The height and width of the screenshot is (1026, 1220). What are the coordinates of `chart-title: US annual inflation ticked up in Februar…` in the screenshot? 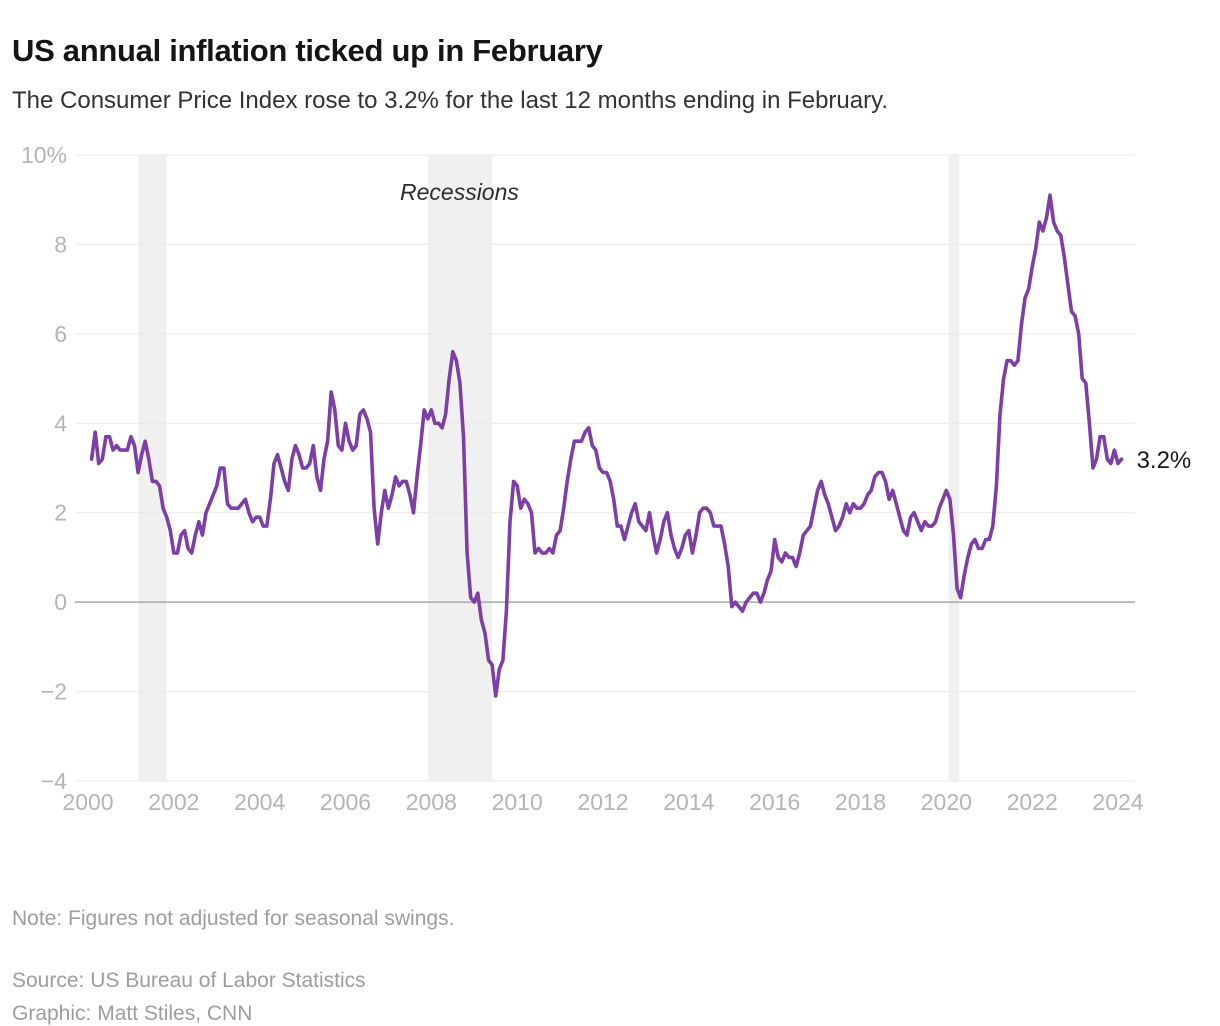 It's located at (307, 50).